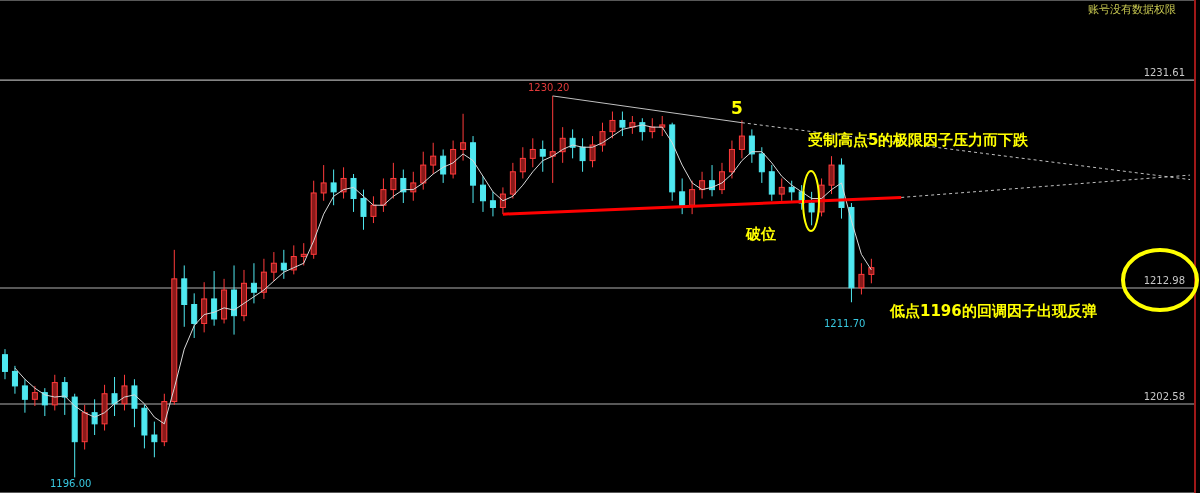  What do you see at coordinates (1164, 280) in the screenshot?
I see `y-tick-label: 1212.98` at bounding box center [1164, 280].